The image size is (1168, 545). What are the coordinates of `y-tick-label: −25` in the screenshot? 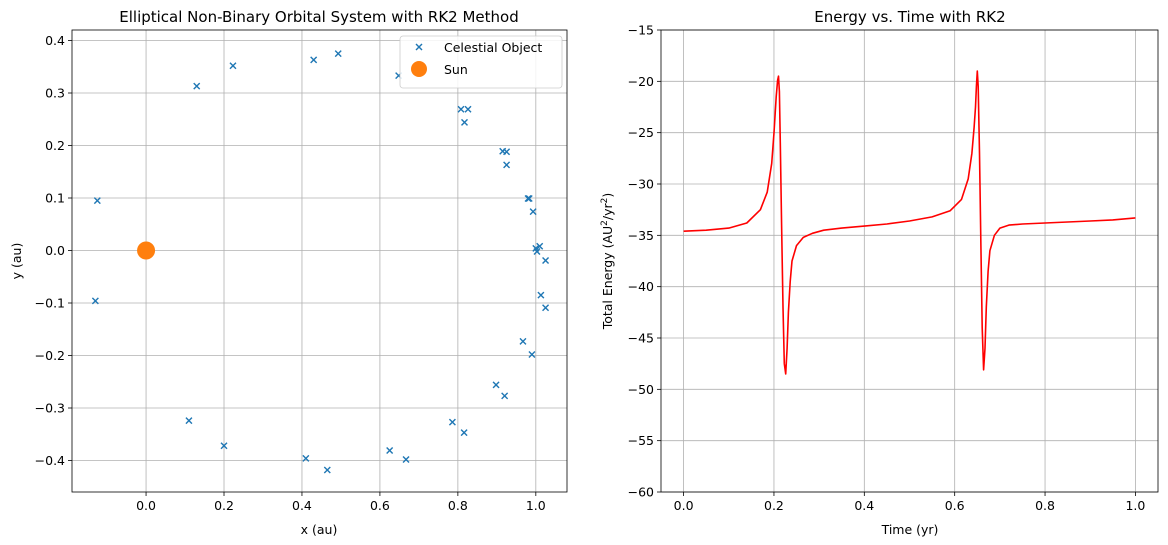 It's located at (641, 132).